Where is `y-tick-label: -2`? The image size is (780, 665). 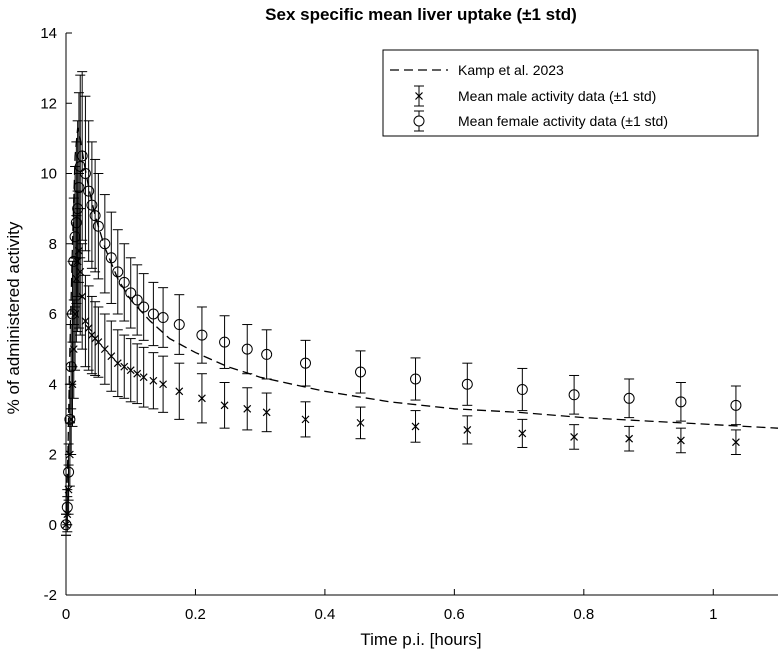 y-tick-label: -2 is located at coordinates (50, 595).